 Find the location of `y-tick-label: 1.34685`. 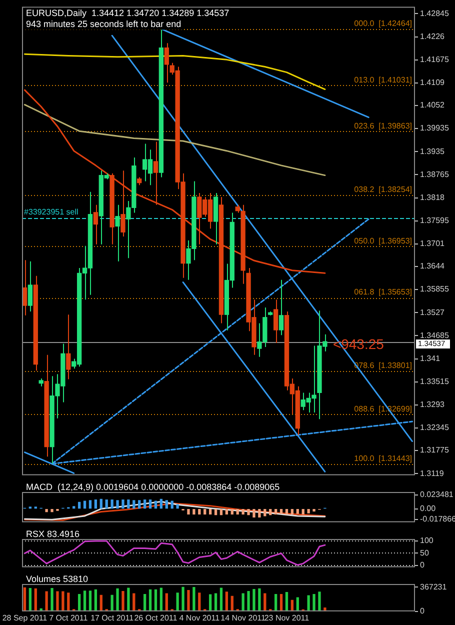

y-tick-label: 1.34685 is located at coordinates (435, 335).